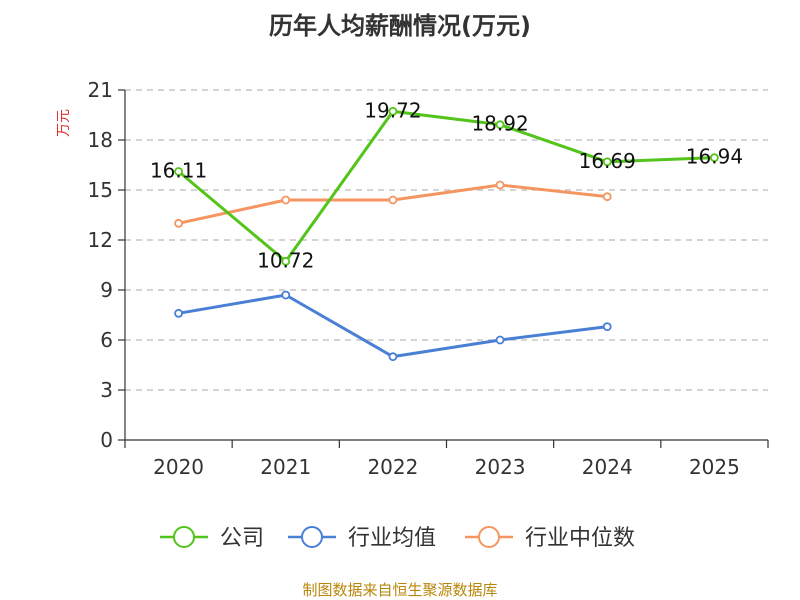 Image resolution: width=800 pixels, height=600 pixels. What do you see at coordinates (399, 590) in the screenshot?
I see `source-note: 制图数据来自恒生聚源数据库` at bounding box center [399, 590].